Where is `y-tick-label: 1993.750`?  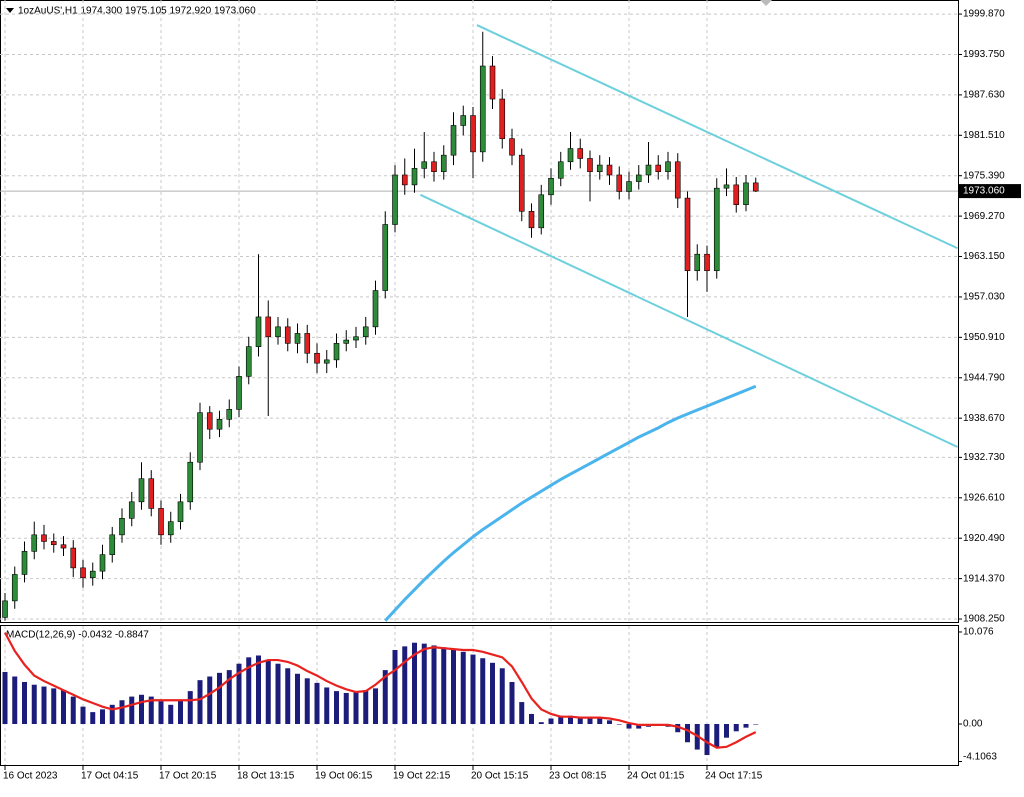 y-tick-label: 1993.750 is located at coordinates (984, 54).